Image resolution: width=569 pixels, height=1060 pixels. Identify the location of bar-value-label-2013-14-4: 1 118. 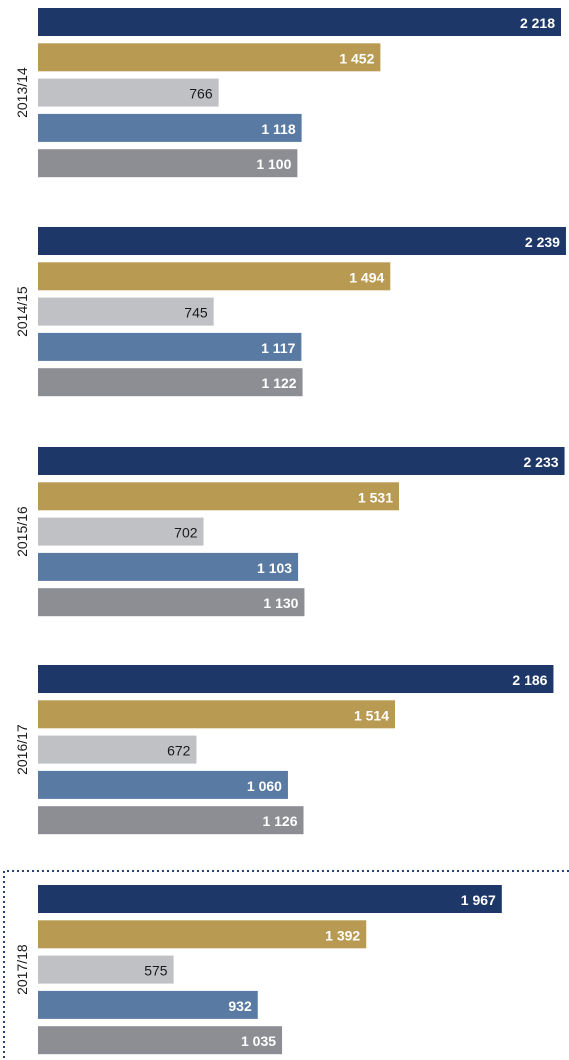
(278, 129).